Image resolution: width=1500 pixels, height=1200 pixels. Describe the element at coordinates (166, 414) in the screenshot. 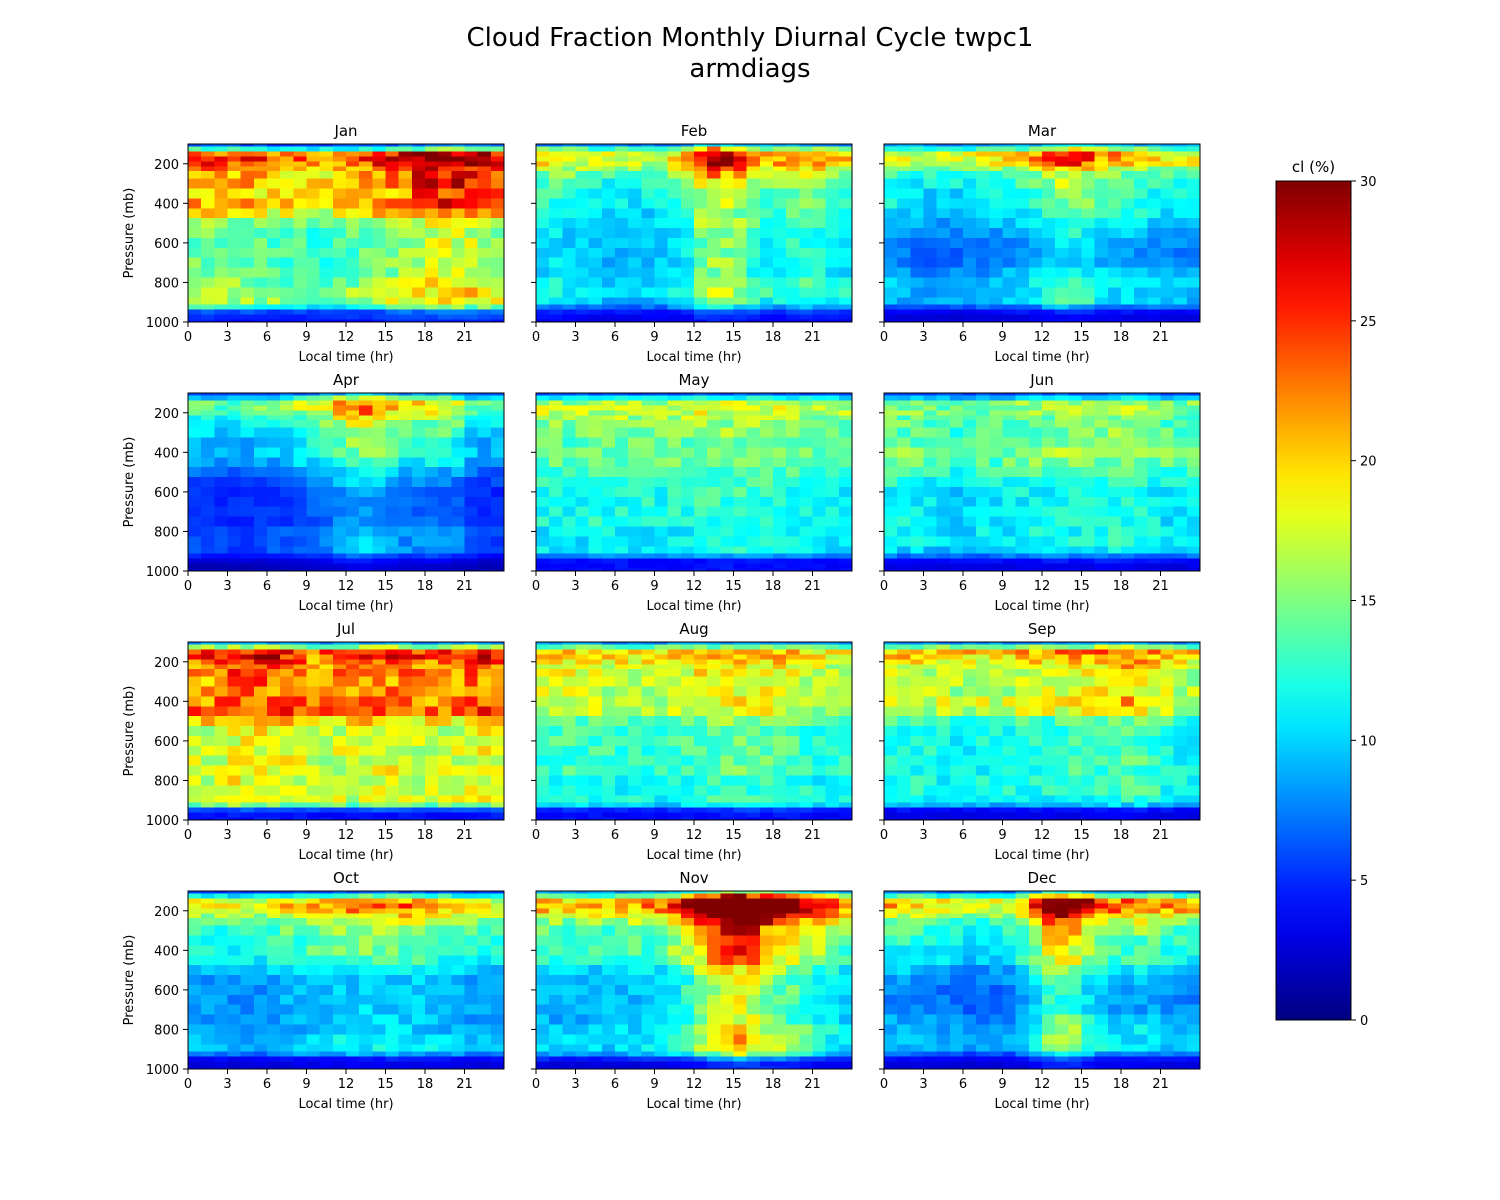

I see `y-tick-label: 200` at that location.